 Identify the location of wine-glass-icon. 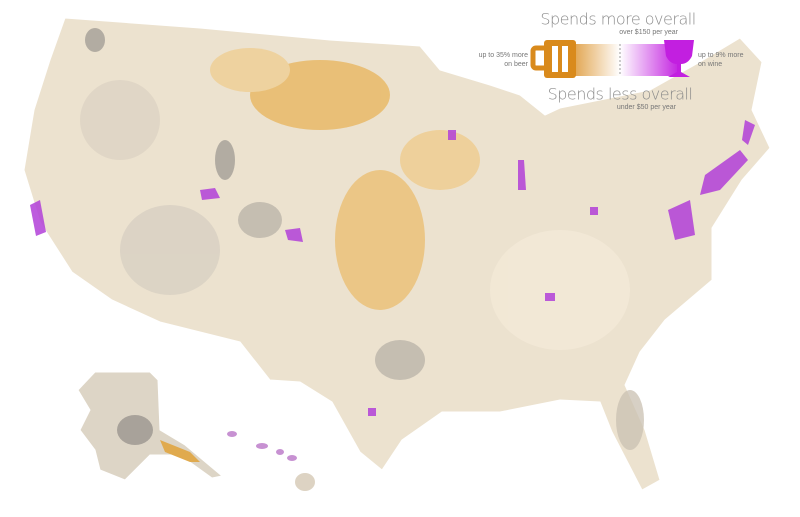
(679, 58).